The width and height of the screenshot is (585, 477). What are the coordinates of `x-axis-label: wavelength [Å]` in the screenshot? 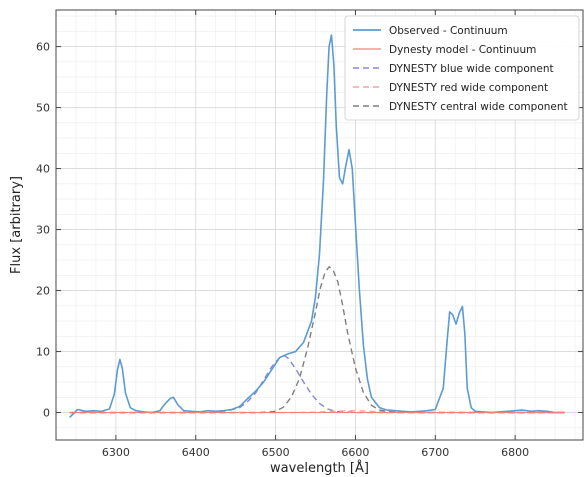 It's located at (319, 468).